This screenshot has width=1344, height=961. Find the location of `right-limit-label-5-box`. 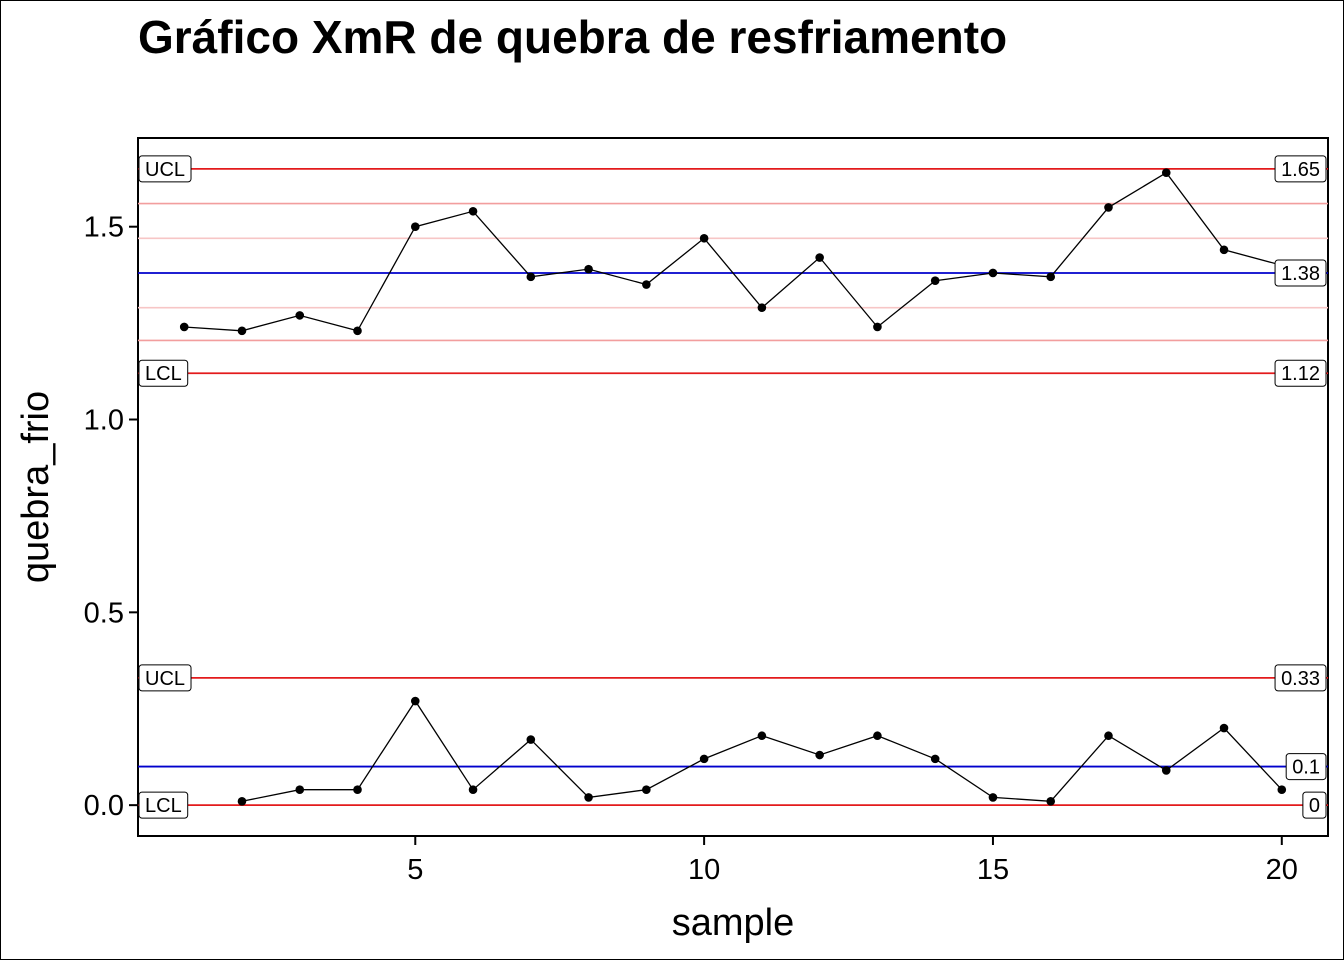

right-limit-label-5-box is located at coordinates (1314, 805).